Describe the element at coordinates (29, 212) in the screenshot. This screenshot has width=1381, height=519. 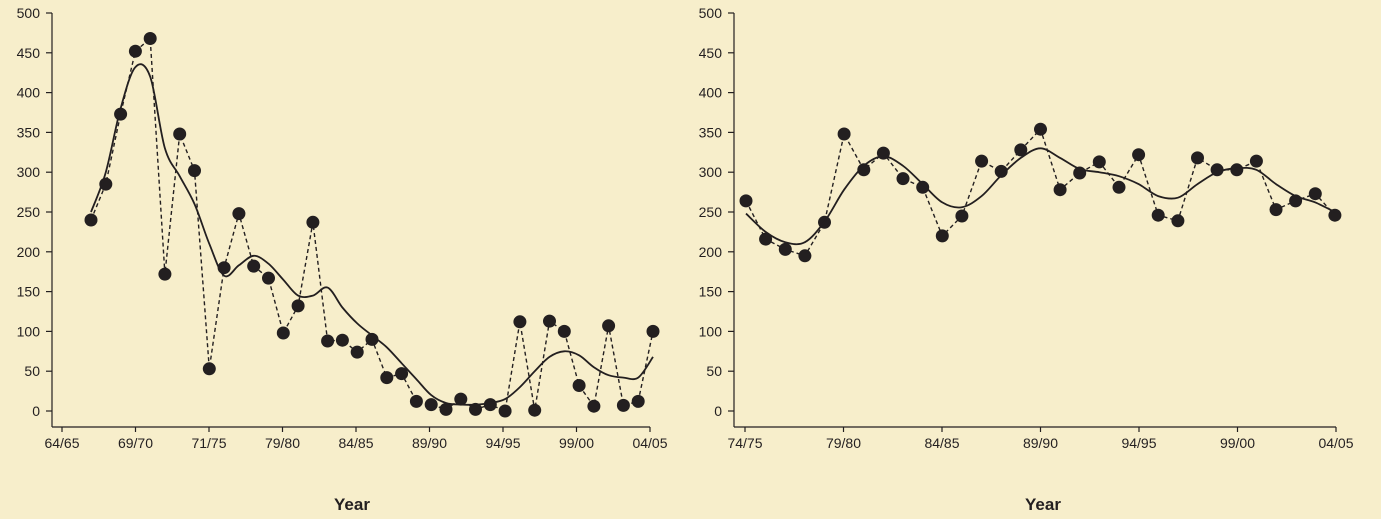
I see `left-y-tick-label: 250` at that location.